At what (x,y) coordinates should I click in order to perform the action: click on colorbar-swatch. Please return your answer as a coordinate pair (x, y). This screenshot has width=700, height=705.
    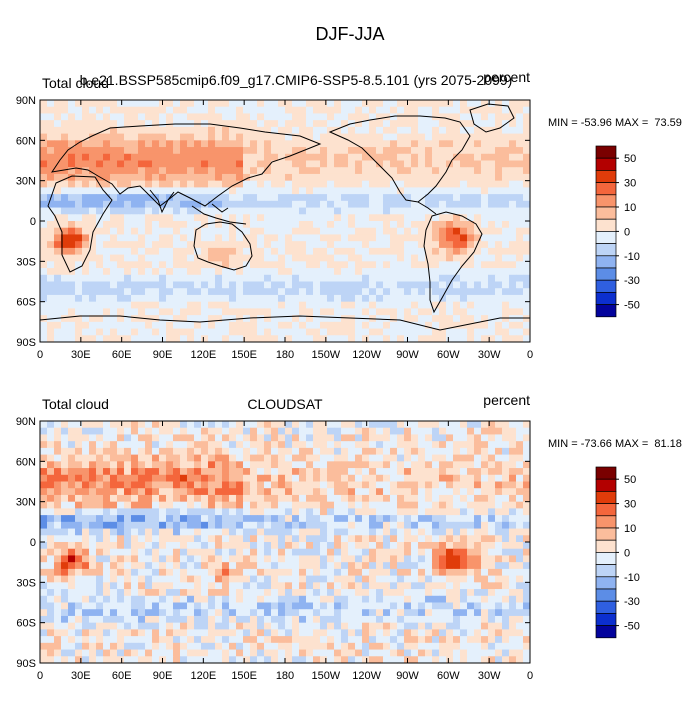
    Looking at the image, I should click on (606, 250).